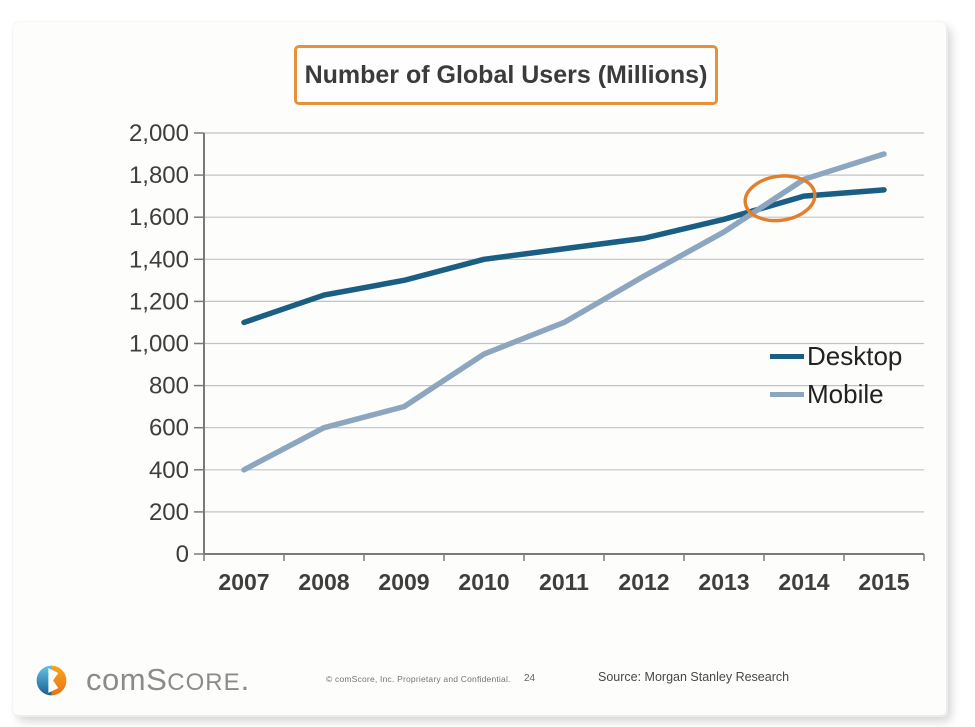 Image resolution: width=975 pixels, height=727 pixels. I want to click on x-tick-label: 2009, so click(403, 582).